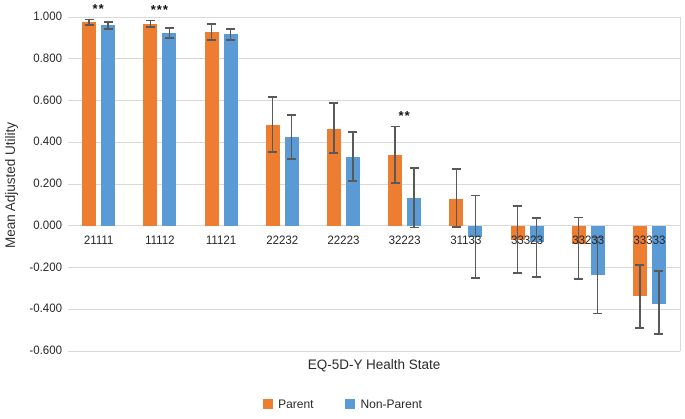 The width and height of the screenshot is (685, 419). I want to click on y-axis-tick-label: 0.000, so click(47, 225).